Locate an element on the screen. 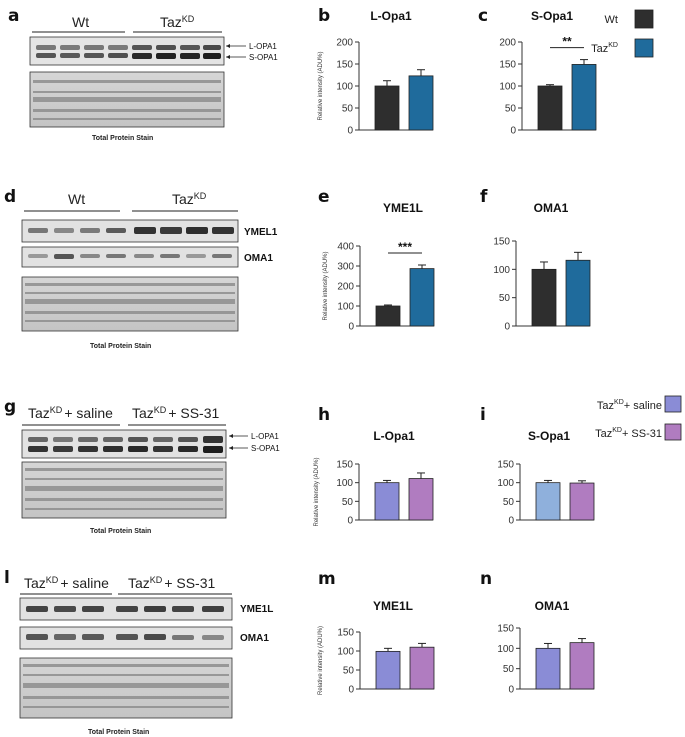  blot-l-group1-label: TazKD + saline is located at coordinates (66, 583).